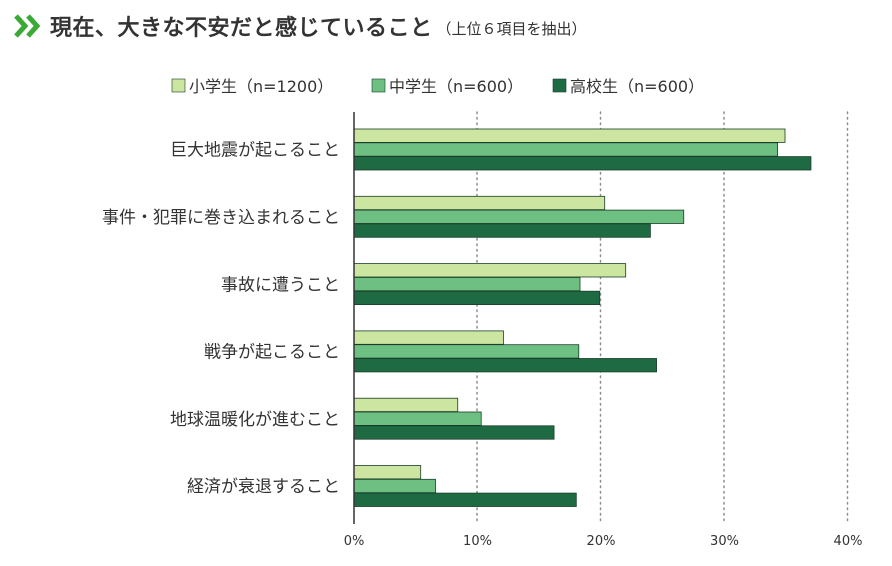  Describe the element at coordinates (456, 86) in the screenshot. I see `legend-label: 中学生（n=600）` at that location.